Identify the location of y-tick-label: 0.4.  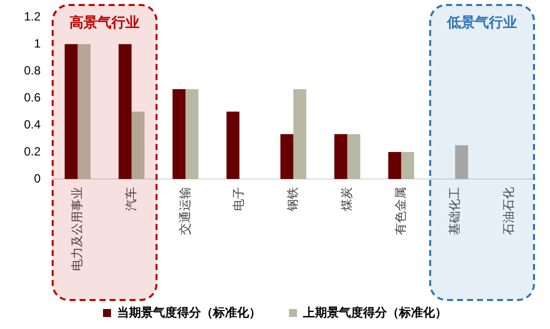
(32, 124).